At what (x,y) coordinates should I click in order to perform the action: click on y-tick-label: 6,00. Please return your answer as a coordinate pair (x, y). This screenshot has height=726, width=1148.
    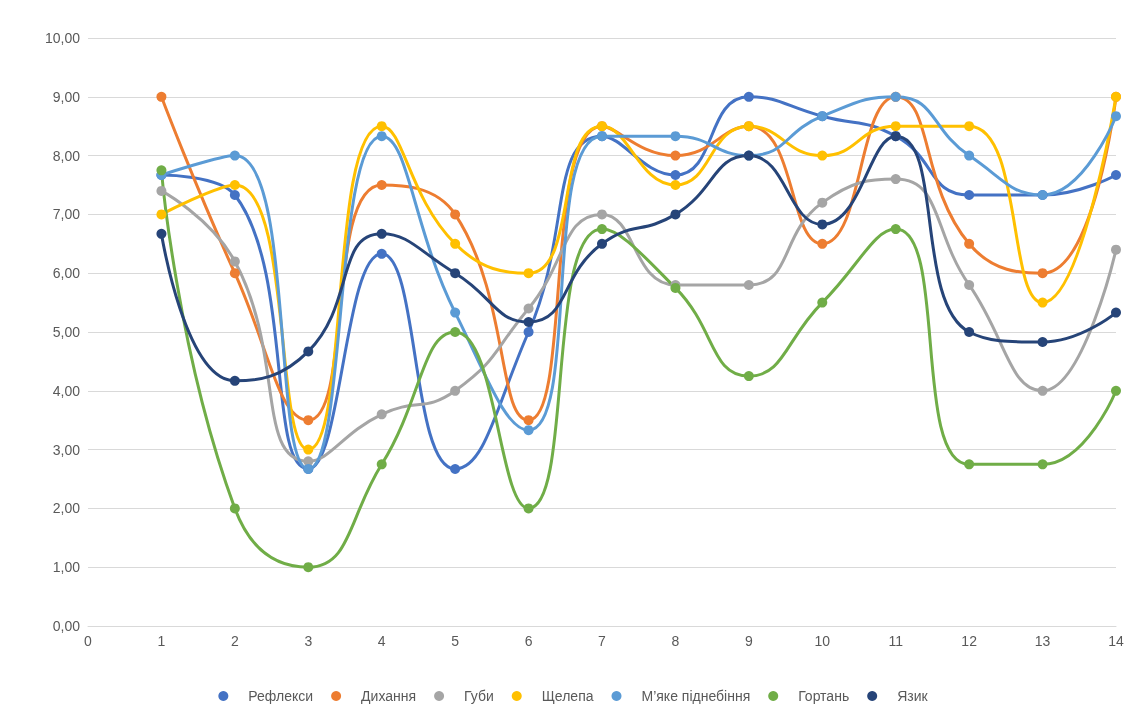
    Looking at the image, I should click on (66, 273).